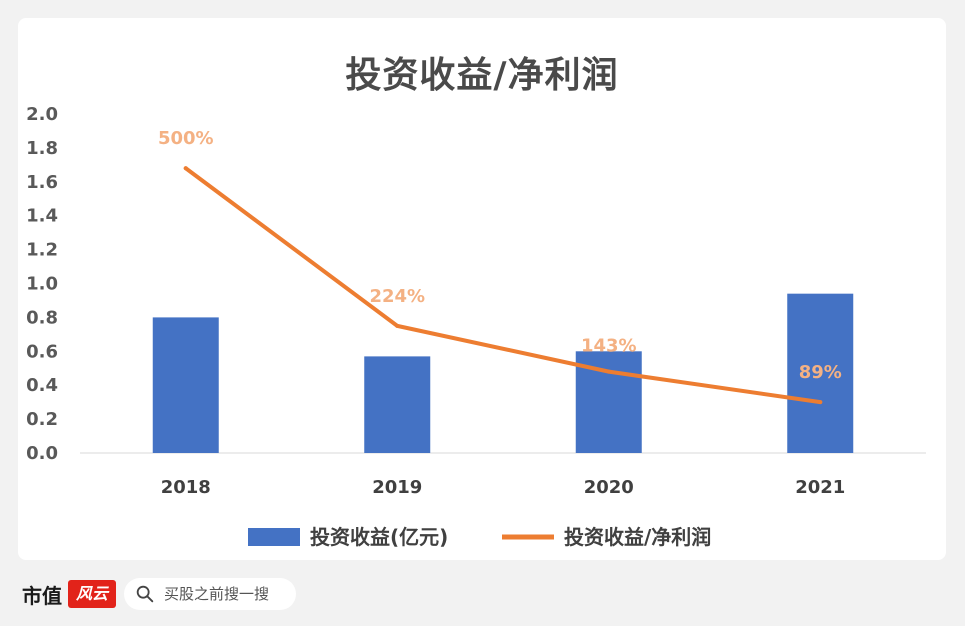 This screenshot has height=626, width=965. What do you see at coordinates (42, 453) in the screenshot?
I see `y-tick-label: 0.0` at bounding box center [42, 453].